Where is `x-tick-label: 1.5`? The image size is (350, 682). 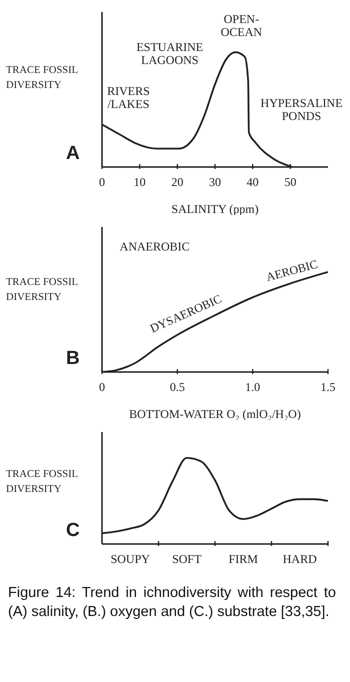 x-tick-label: 1.5 is located at coordinates (328, 387).